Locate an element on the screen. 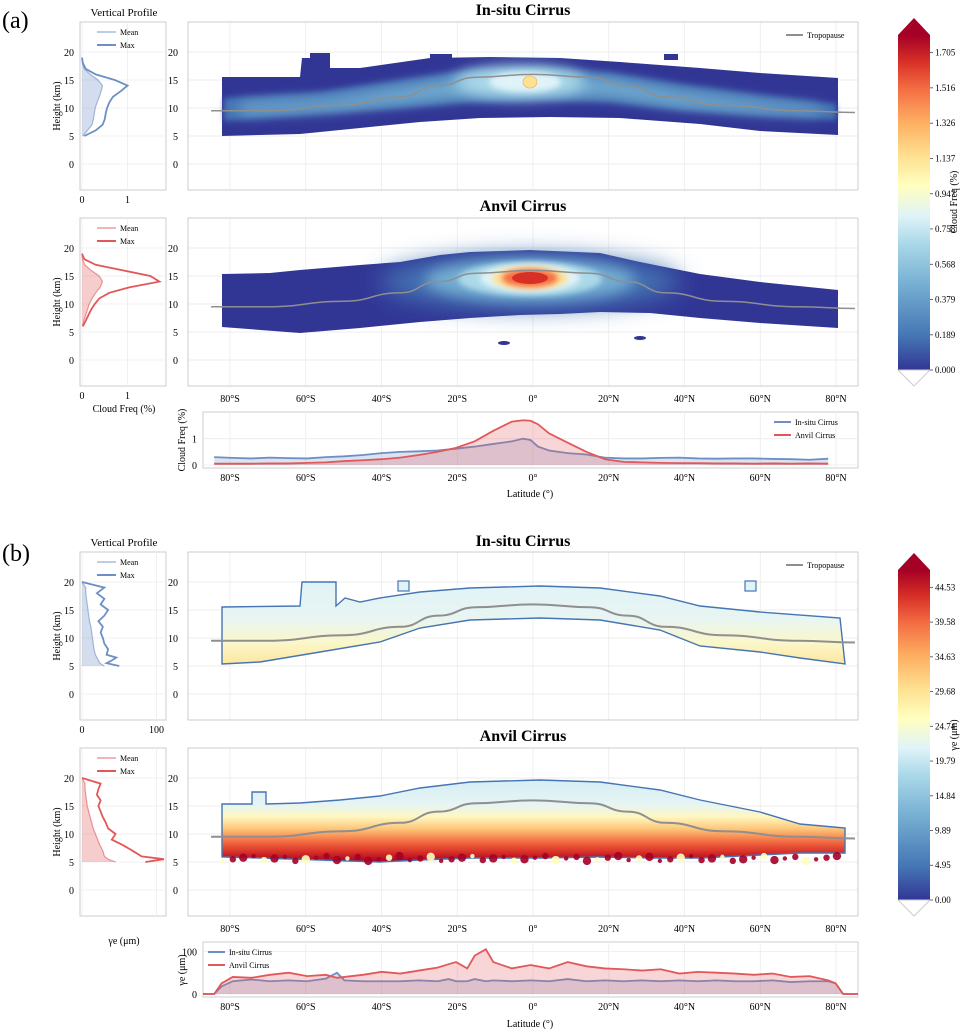 This screenshot has width=964, height=1034. height-label-b-insitu: Height (km) is located at coordinates (57, 635).